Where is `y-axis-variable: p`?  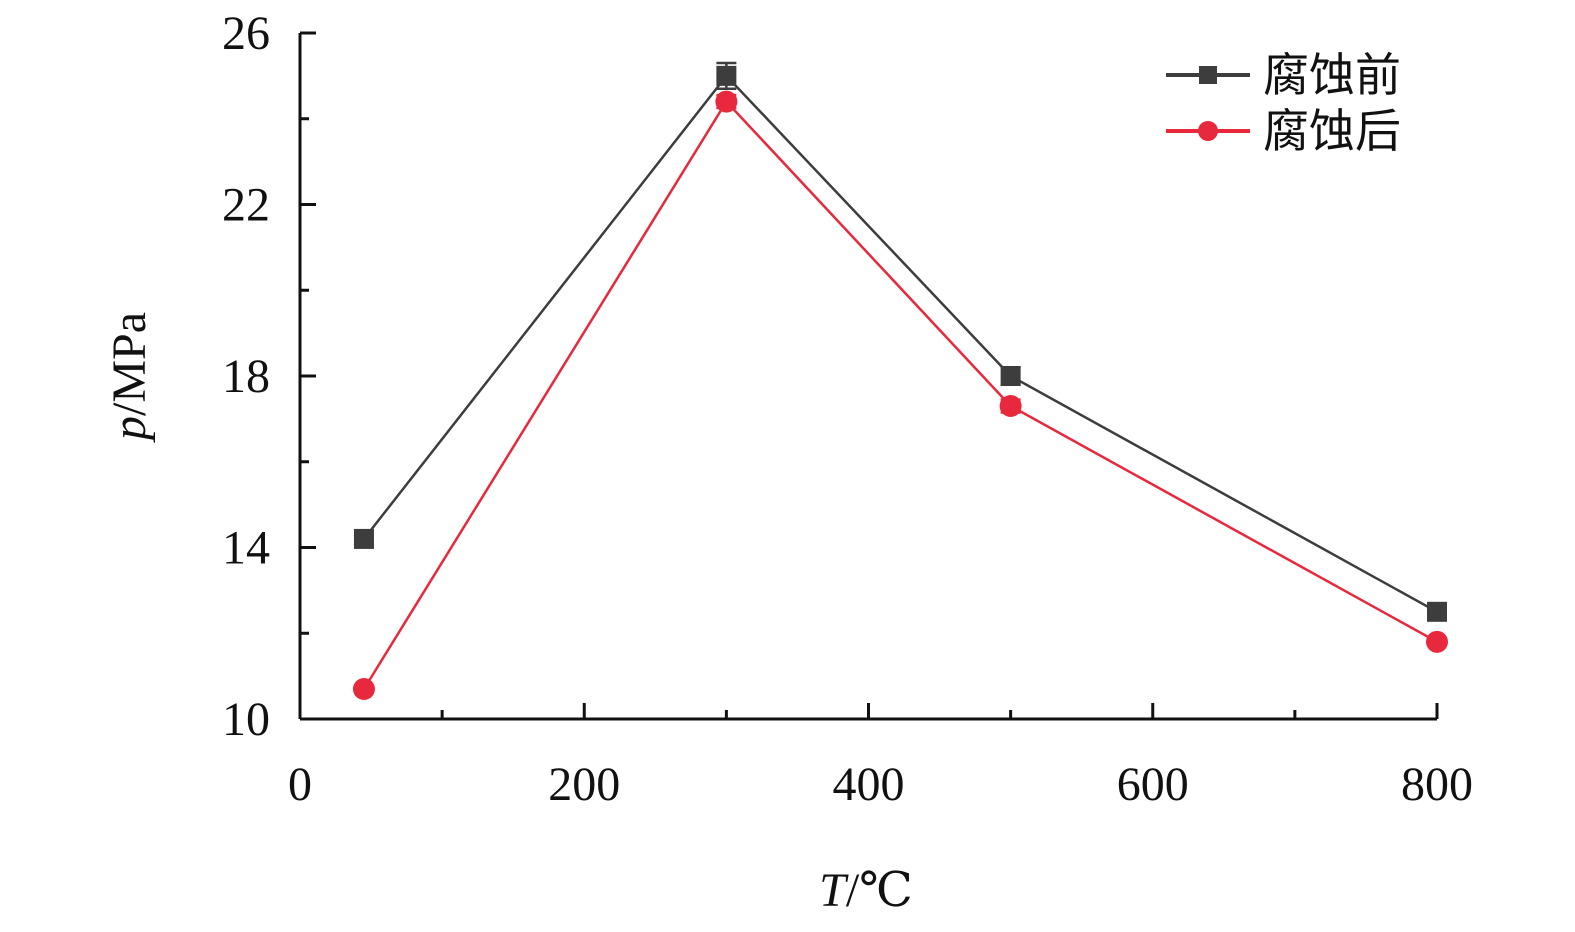
y-axis-variable: p is located at coordinates (129, 429).